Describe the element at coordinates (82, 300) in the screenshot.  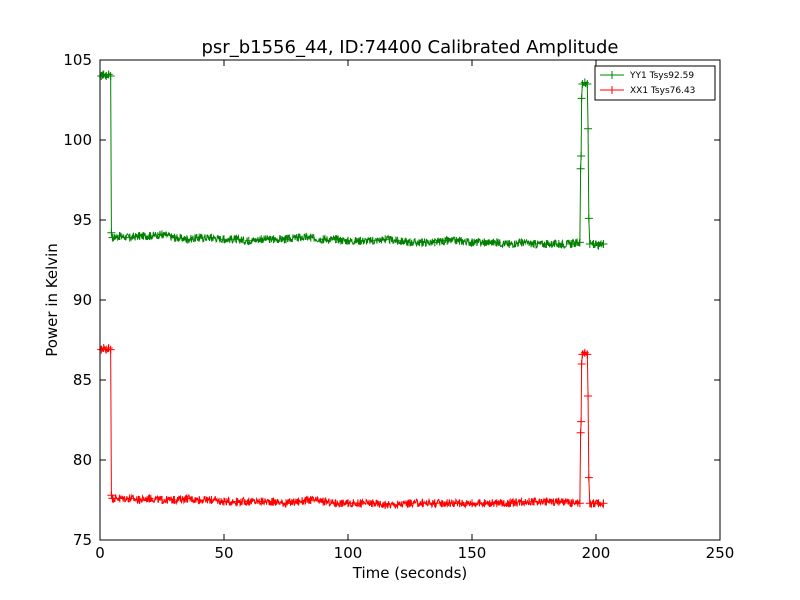
I see `y-tick-label: 90` at that location.